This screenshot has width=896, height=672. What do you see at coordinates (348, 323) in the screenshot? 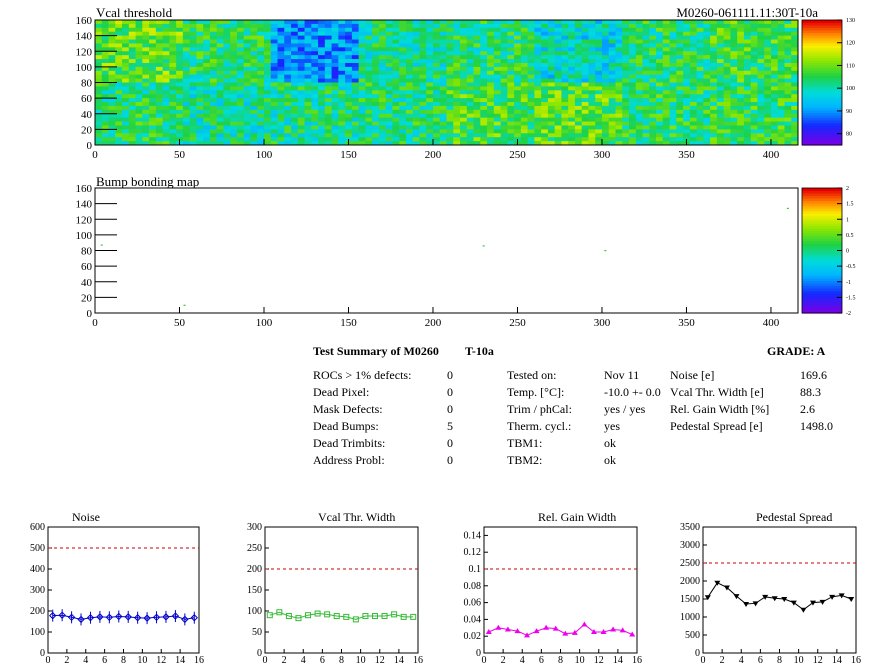
I see `x-tick-label: 150` at bounding box center [348, 323].